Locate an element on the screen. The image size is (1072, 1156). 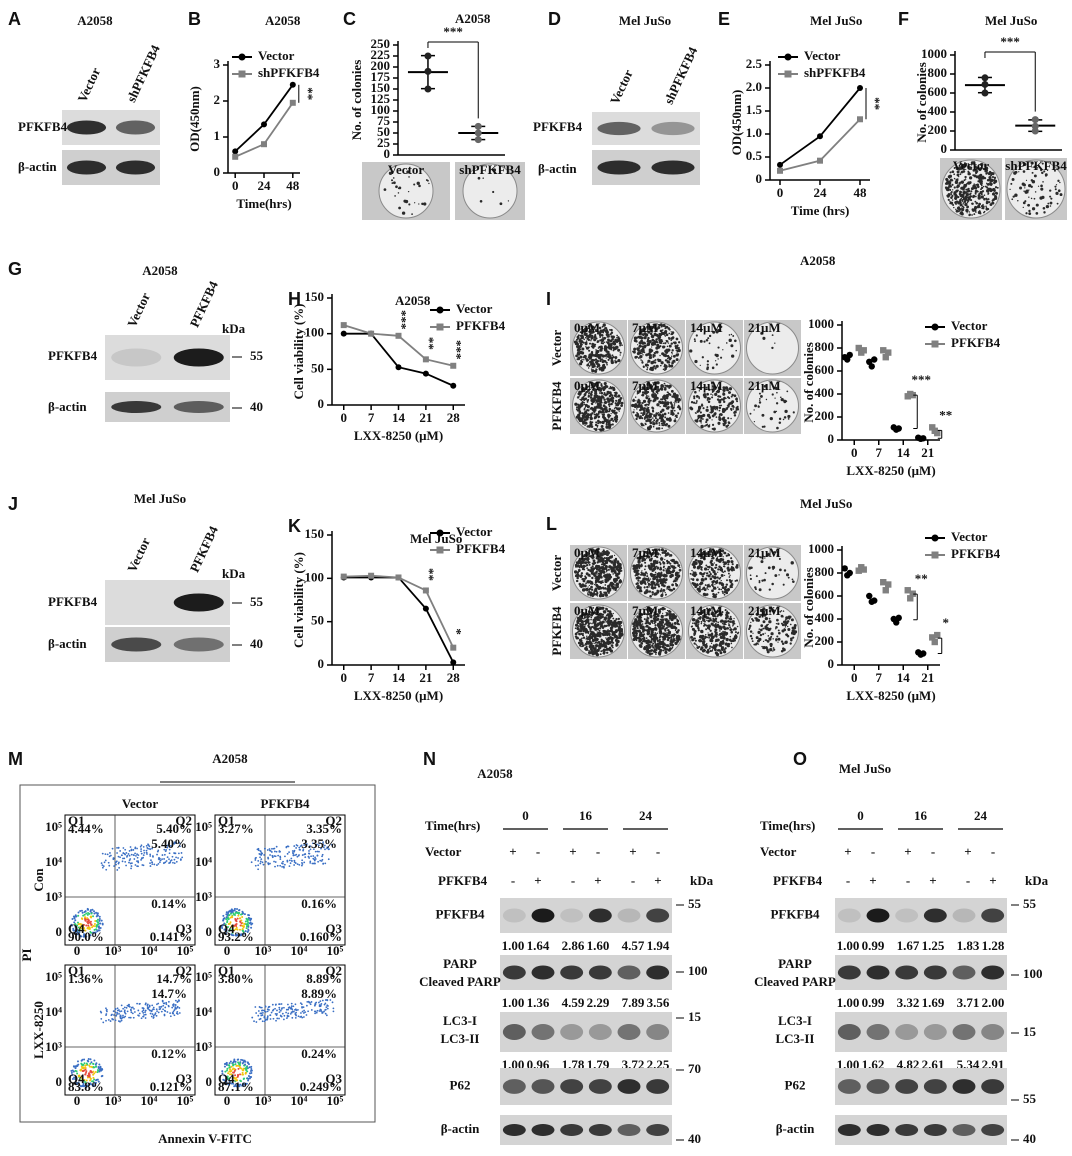
panel-letter: F is located at coordinates (903, 19).